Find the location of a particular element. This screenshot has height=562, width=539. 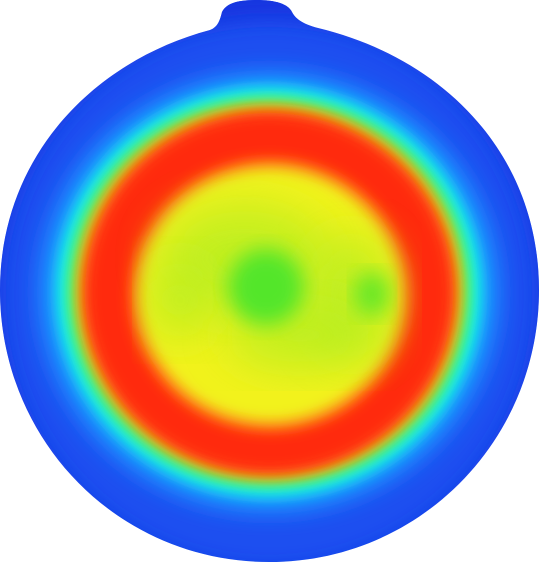

lime-patch is located at coordinates (180, 300).